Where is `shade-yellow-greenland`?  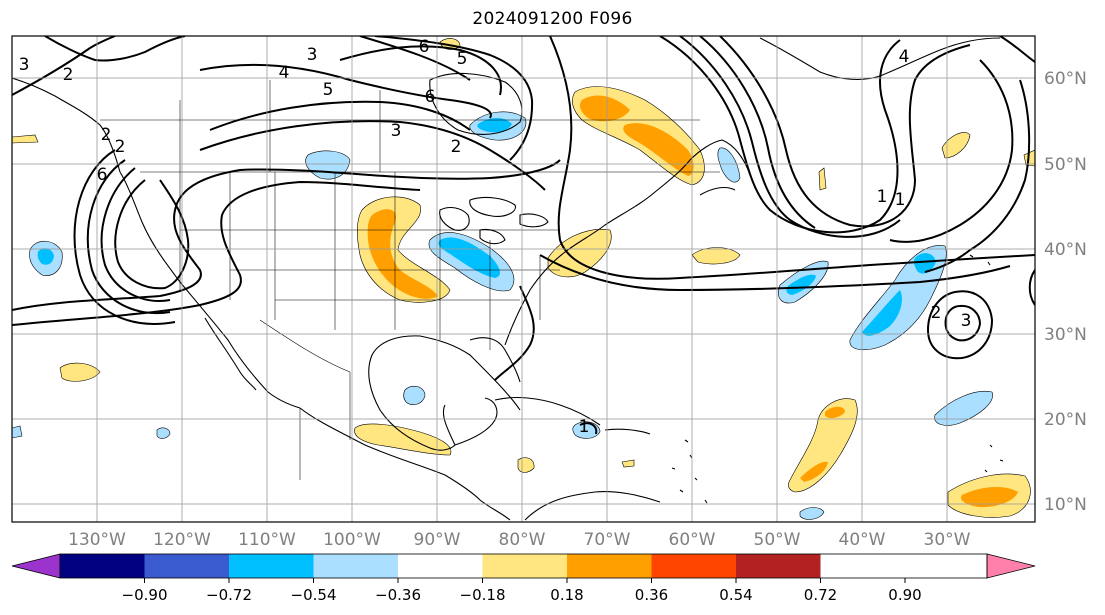 shade-yellow-greenland is located at coordinates (956, 145).